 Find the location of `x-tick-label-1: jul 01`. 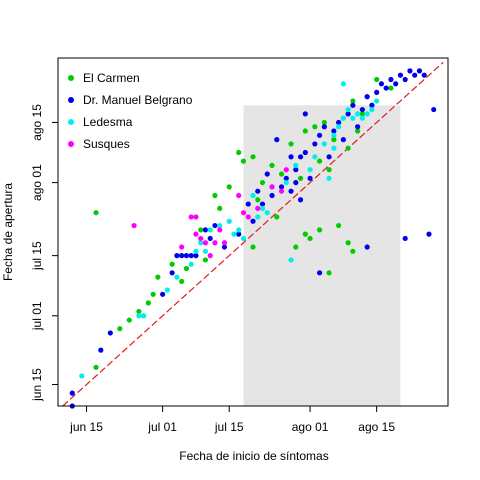

x-tick-label-1: jul 01 is located at coordinates (162, 427).